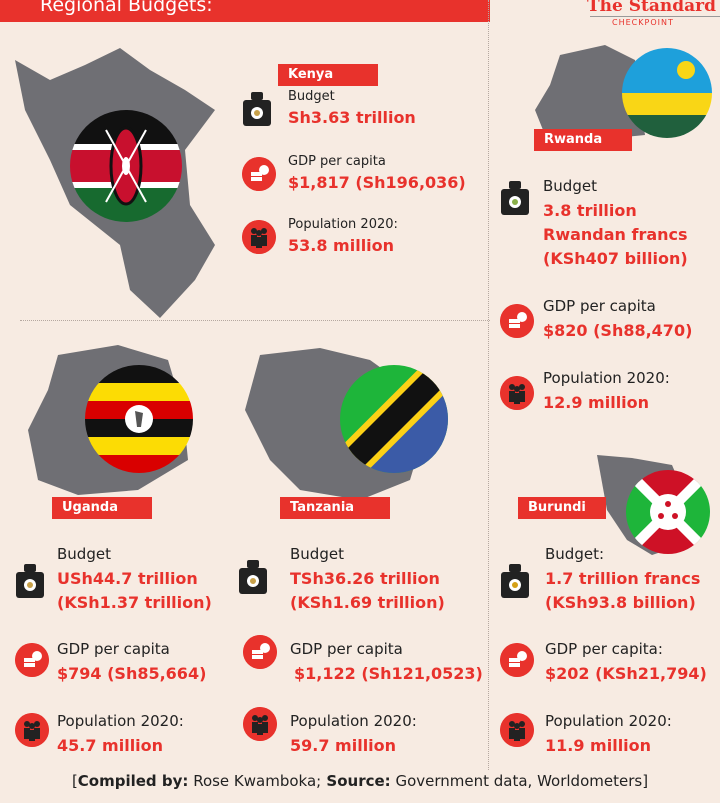  I want to click on burundi-label: Burundi, so click(562, 508).